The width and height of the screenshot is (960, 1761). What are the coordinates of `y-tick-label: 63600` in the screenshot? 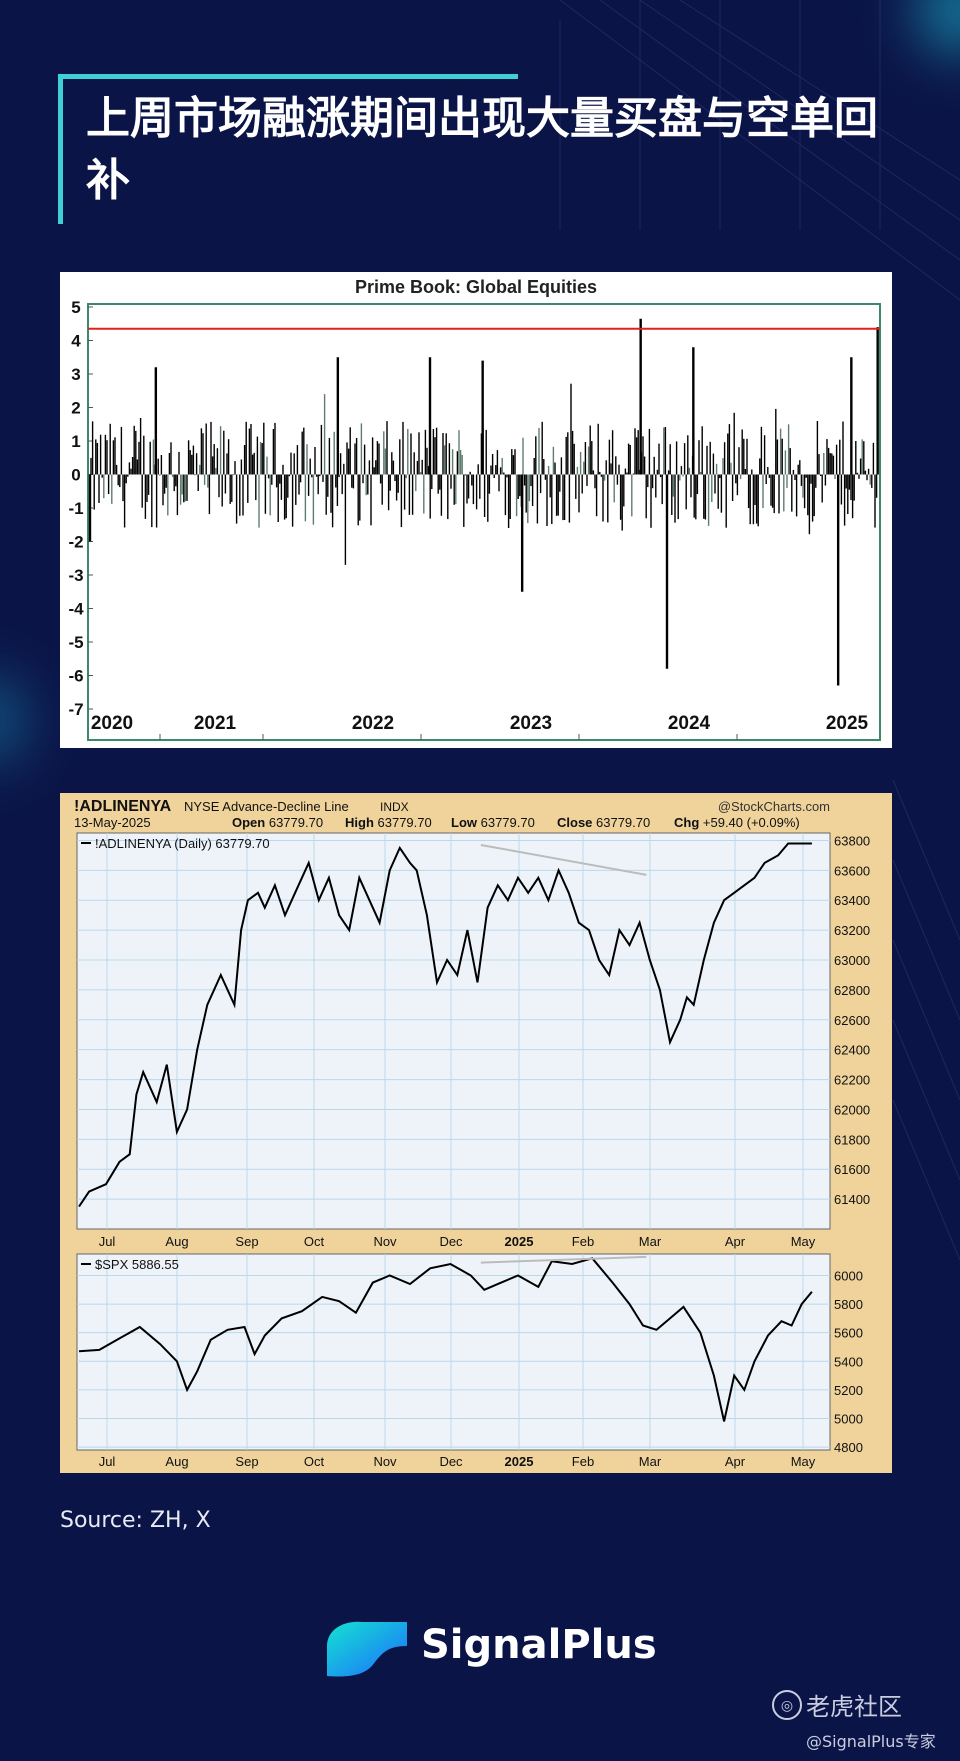 It's located at (852, 870).